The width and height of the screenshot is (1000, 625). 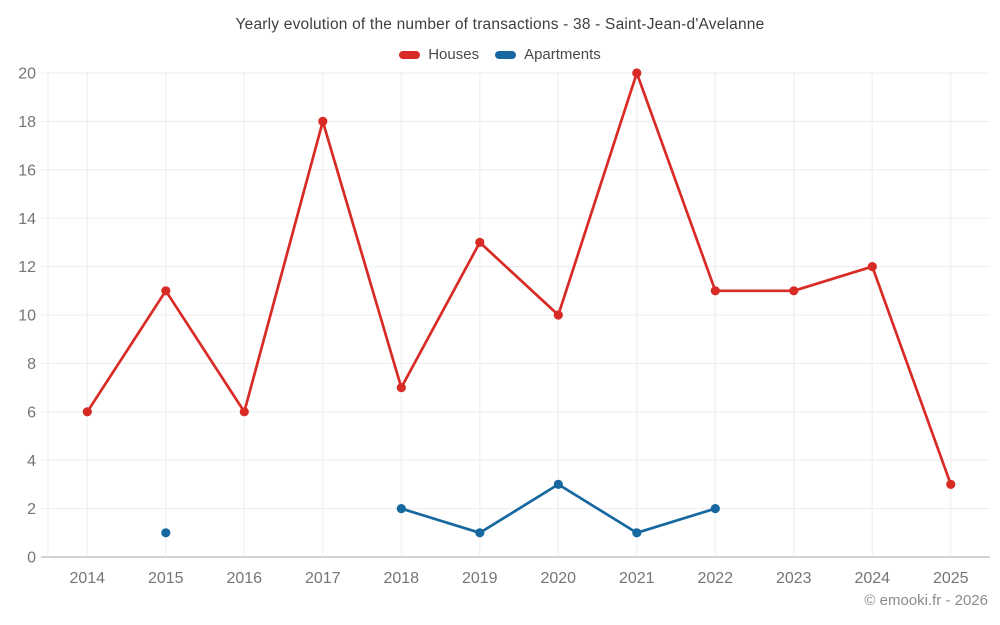 What do you see at coordinates (410, 54) in the screenshot?
I see `houses-series-swatch` at bounding box center [410, 54].